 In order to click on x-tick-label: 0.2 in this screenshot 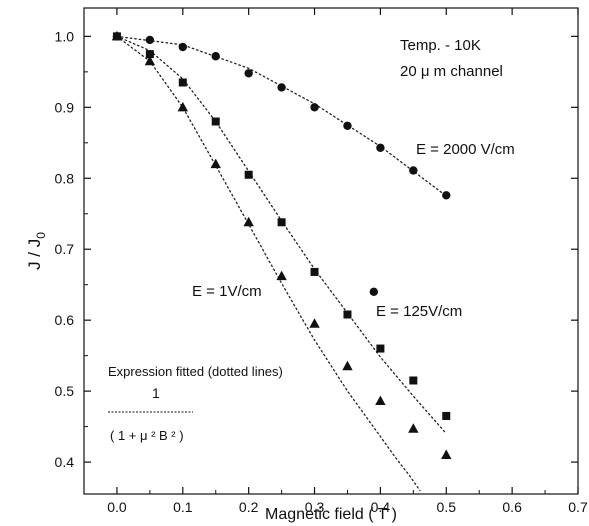, I will do `click(249, 507)`.